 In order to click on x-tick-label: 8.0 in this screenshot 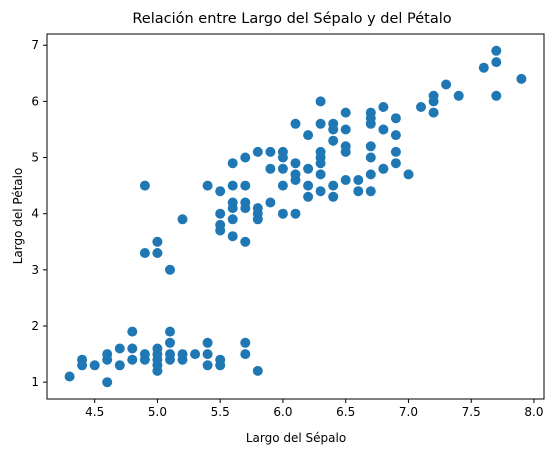, I will do `click(533, 412)`.